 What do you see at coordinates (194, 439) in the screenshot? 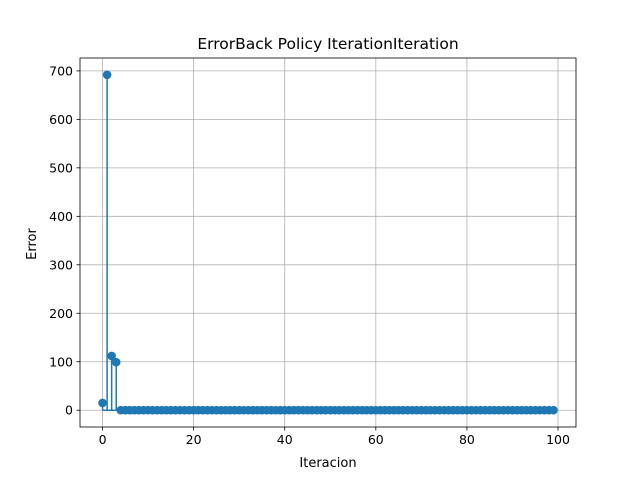
I see `x-tick-label: 20` at bounding box center [194, 439].